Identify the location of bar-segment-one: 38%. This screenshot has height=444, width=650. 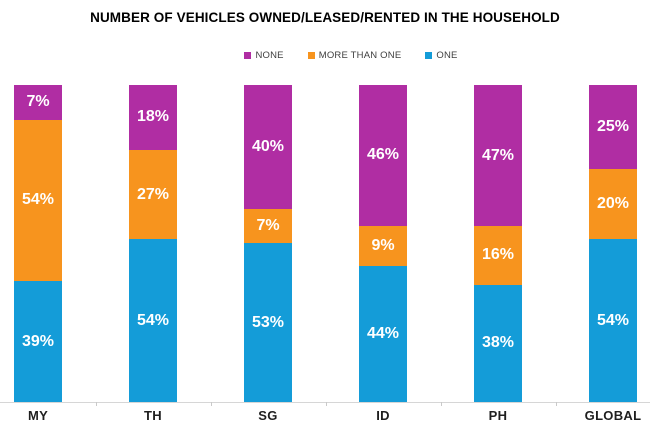
(498, 343).